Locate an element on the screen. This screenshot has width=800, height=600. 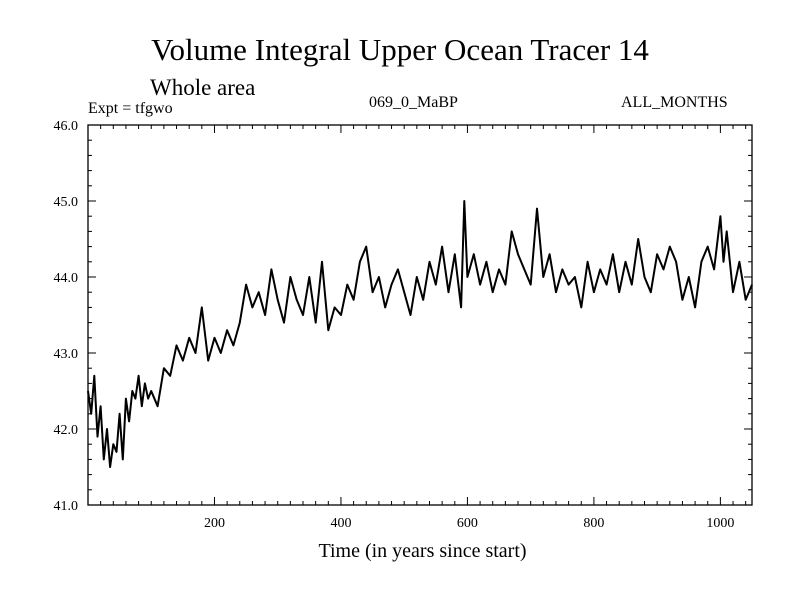
months-label: ALL_MONTHS is located at coordinates (674, 102).